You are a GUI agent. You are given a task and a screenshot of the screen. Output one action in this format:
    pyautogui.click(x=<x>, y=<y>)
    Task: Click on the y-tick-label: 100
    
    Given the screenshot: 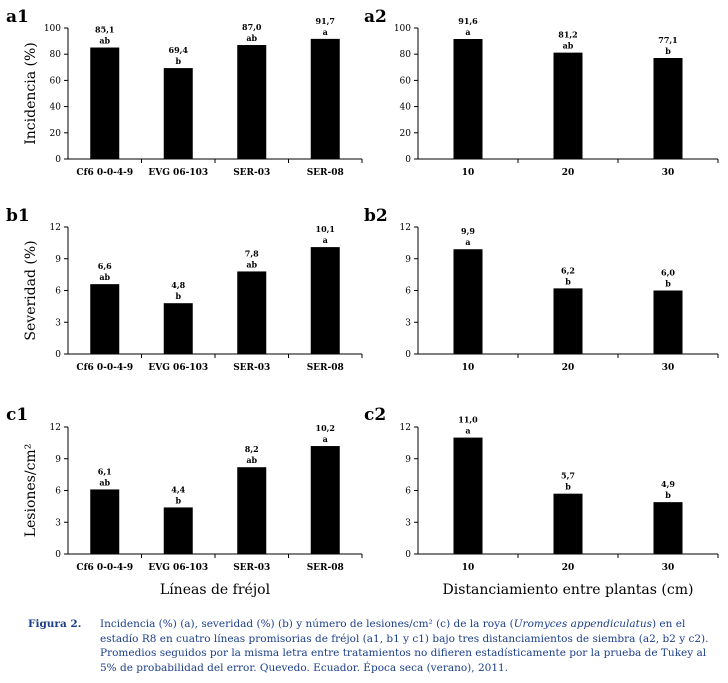 What is the action you would take?
    pyautogui.click(x=402, y=29)
    